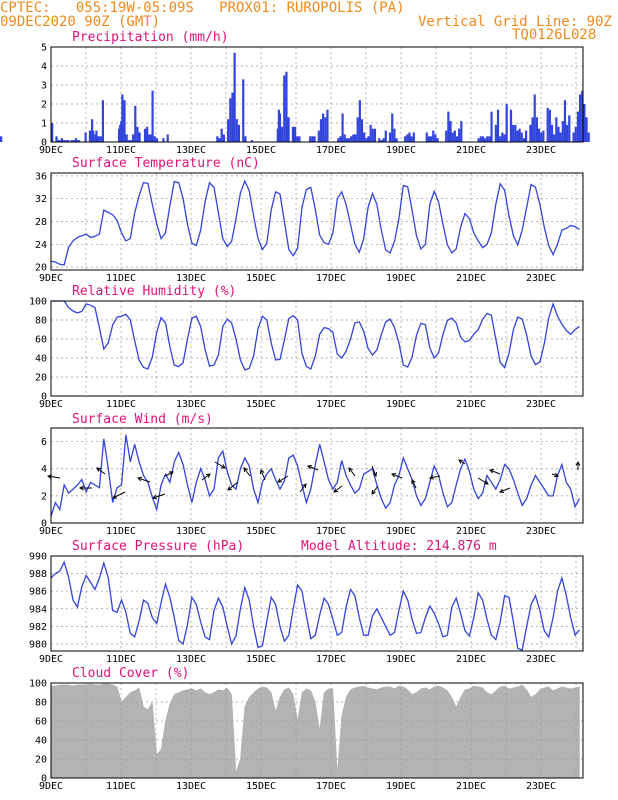 Image resolution: width=618 pixels, height=800 pixels. I want to click on humidity-line, so click(315, 335).